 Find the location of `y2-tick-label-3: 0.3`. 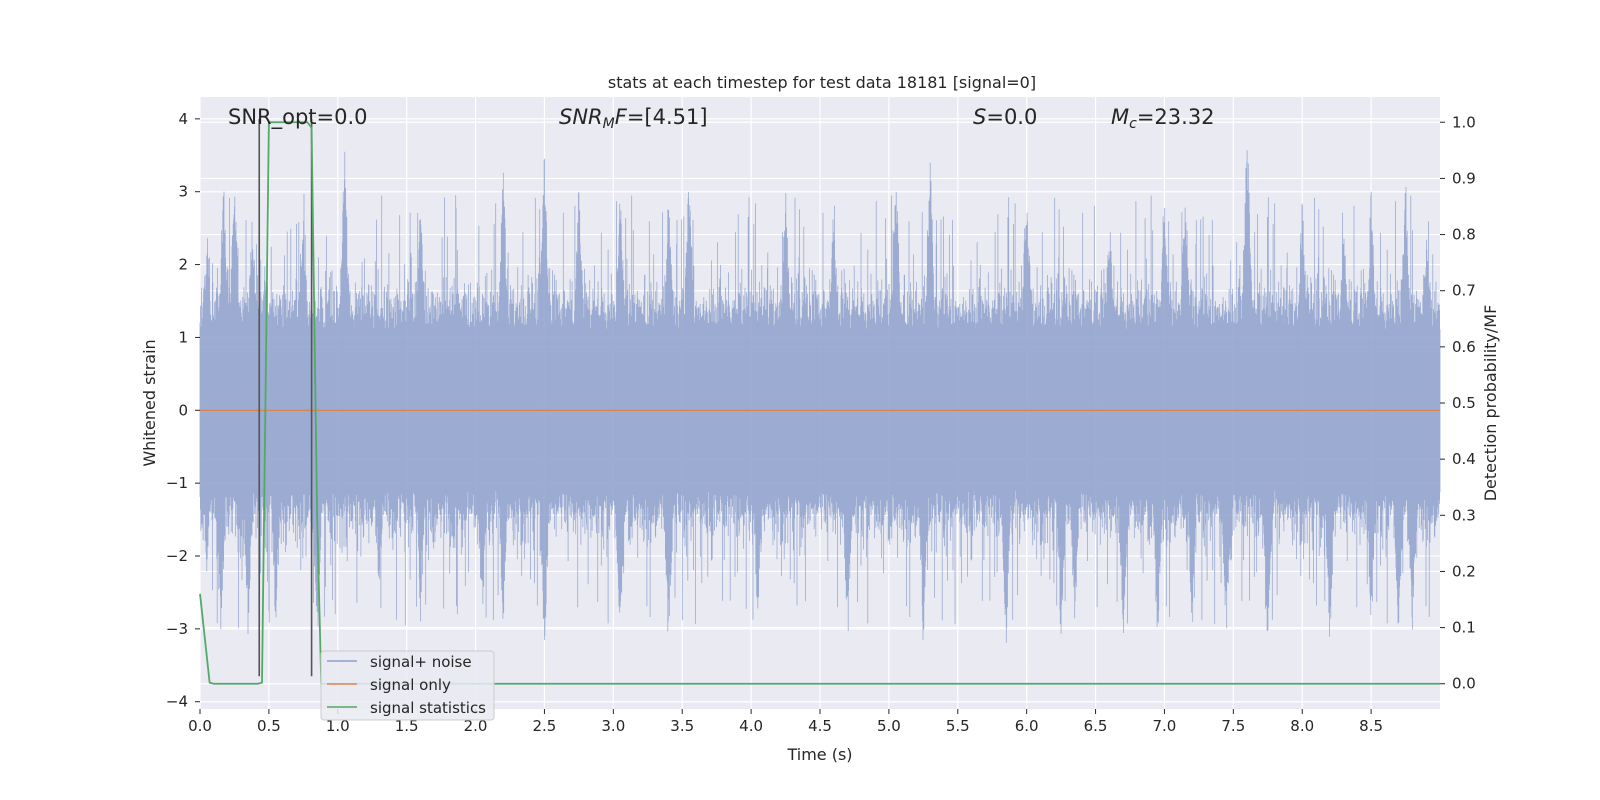

y2-tick-label-3: 0.3 is located at coordinates (1464, 515).